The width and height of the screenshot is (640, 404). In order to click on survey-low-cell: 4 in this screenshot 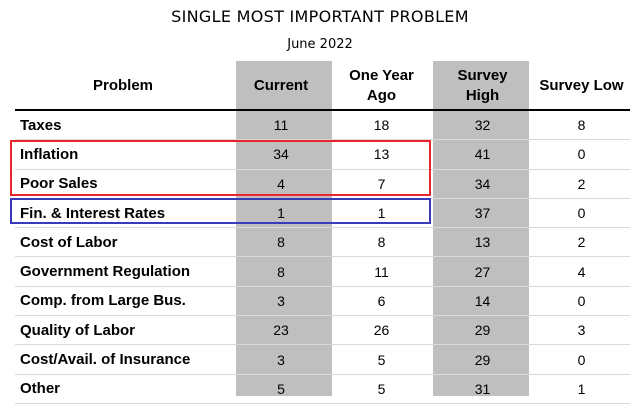, I will do `click(581, 271)`.